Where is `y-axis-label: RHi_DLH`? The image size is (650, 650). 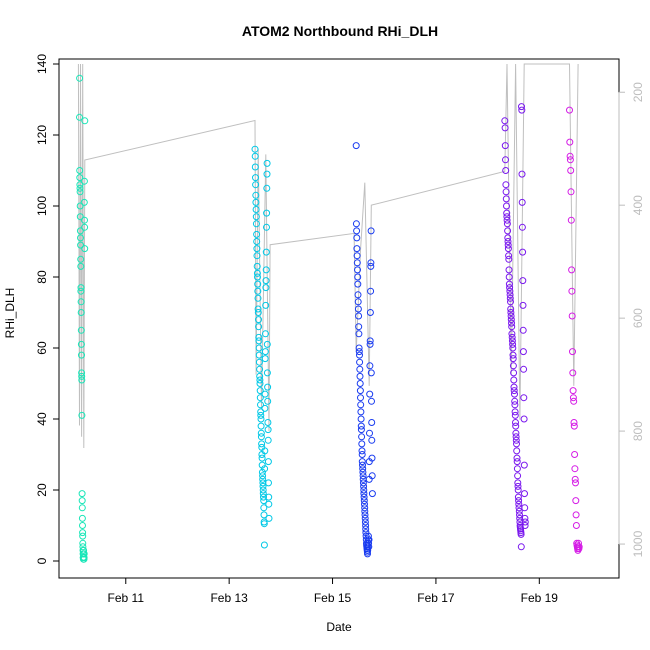 y-axis-label: RHi_DLH is located at coordinates (10, 313).